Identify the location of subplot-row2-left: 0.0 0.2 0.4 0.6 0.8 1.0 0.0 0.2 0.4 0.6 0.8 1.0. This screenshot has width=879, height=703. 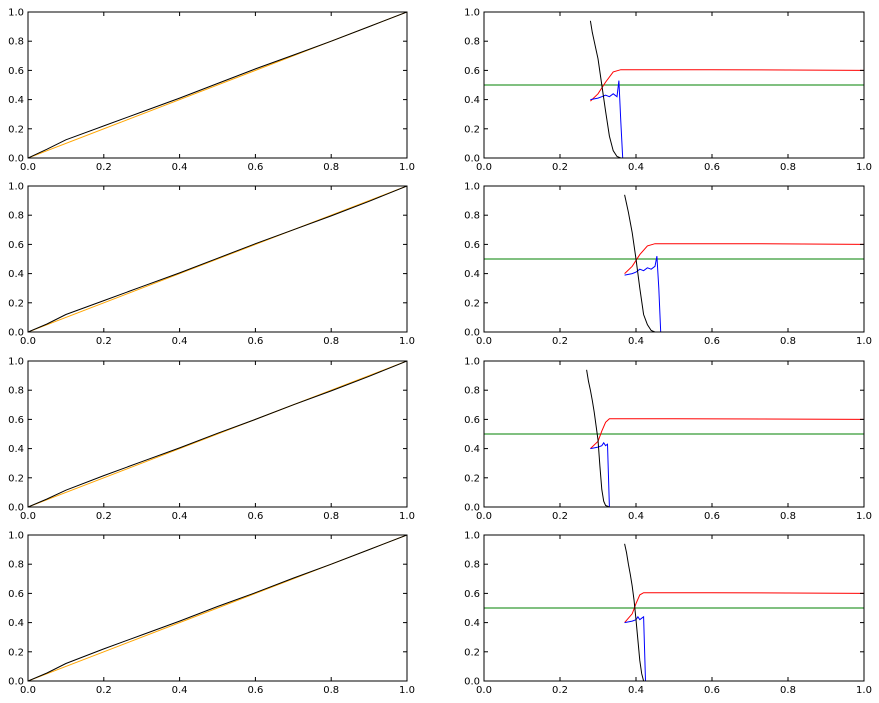
(211, 265).